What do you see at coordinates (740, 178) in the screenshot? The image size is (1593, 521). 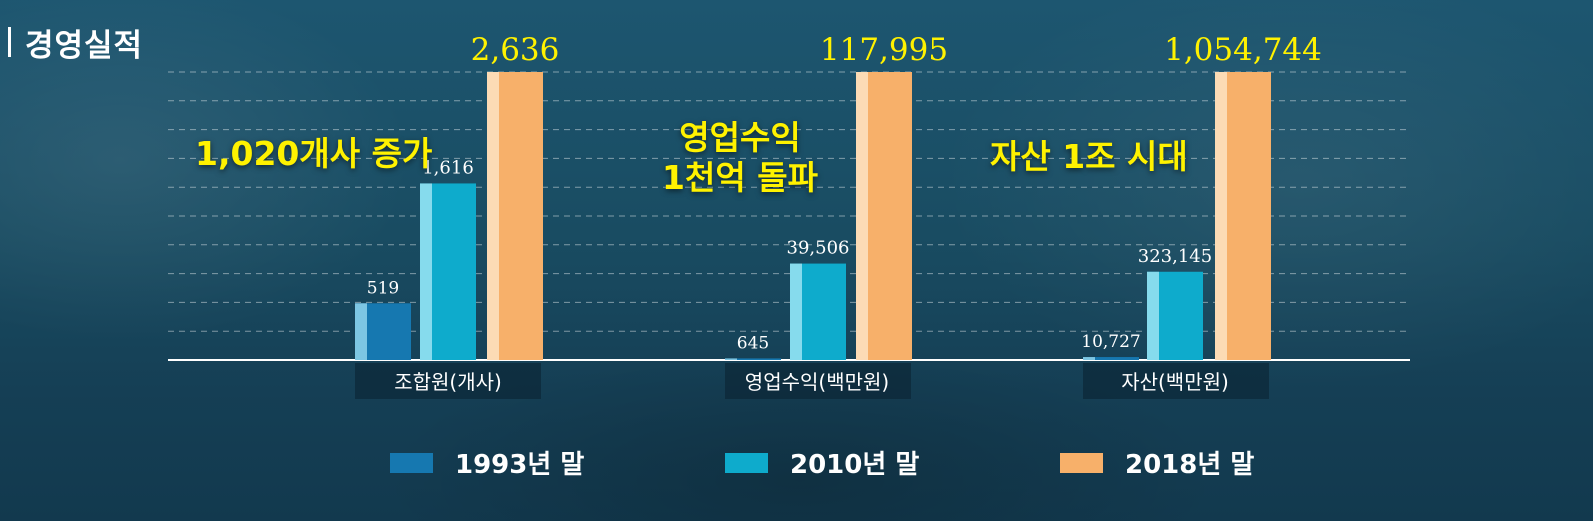 I see `callout-revenue-line2: 1천억 돌파` at bounding box center [740, 178].